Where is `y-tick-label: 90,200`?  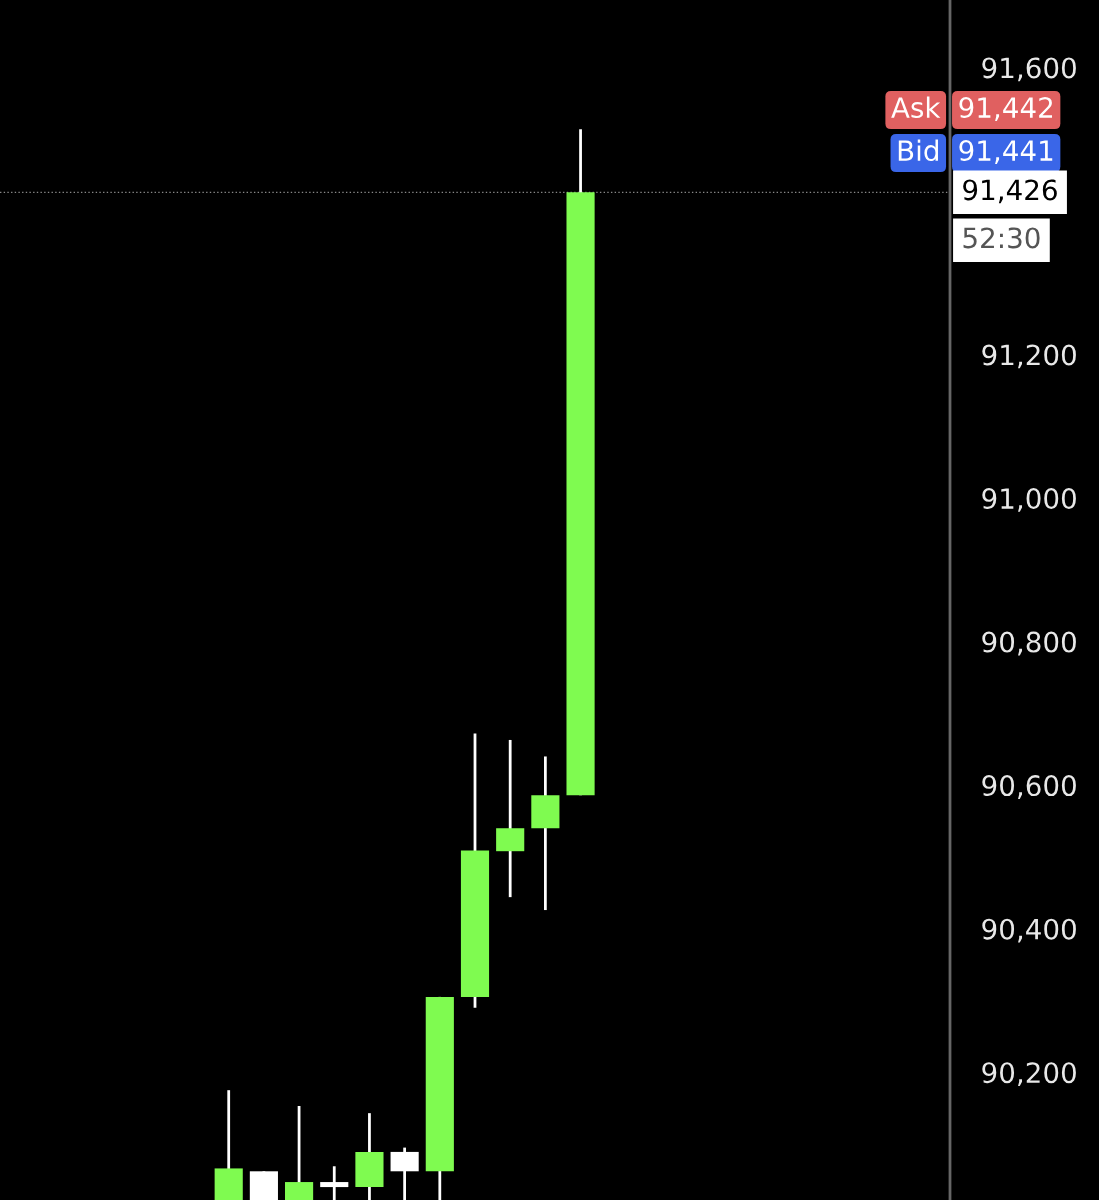 y-tick-label: 90,200 is located at coordinates (1029, 1074).